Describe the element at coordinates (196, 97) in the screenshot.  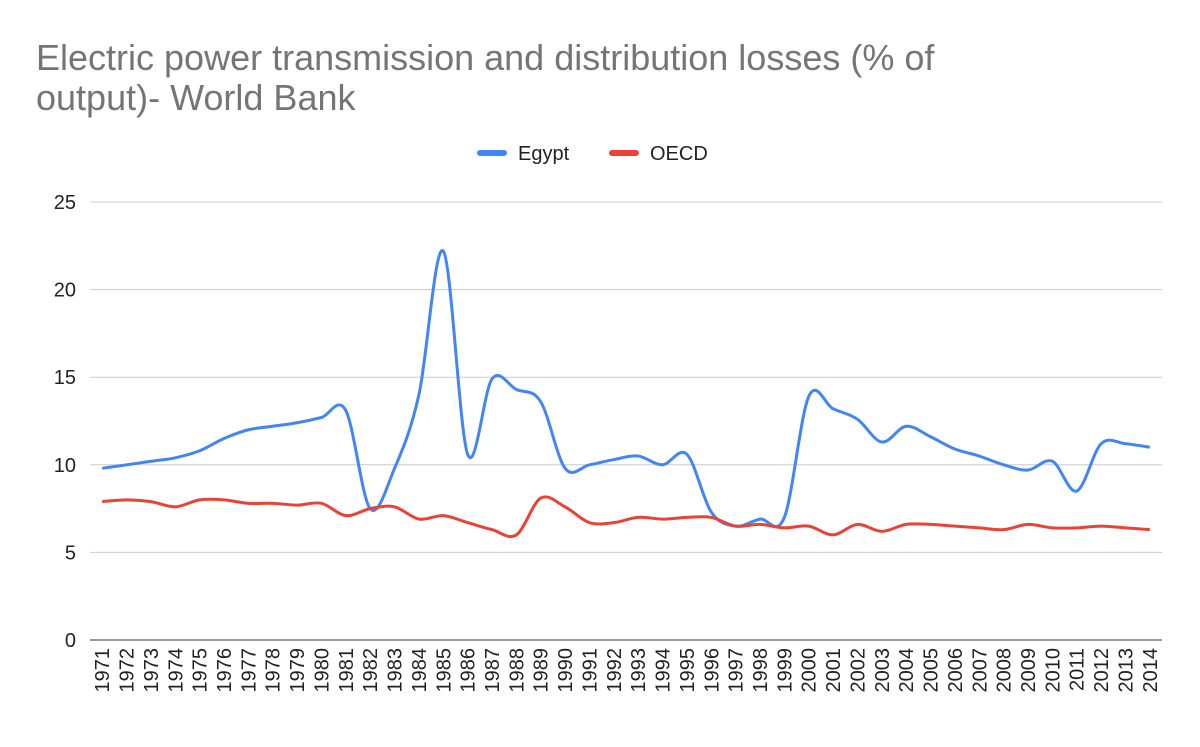
I see `title-line: output)- World Bank` at that location.